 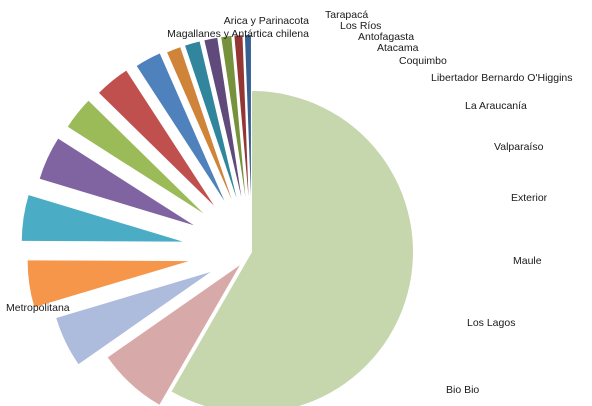 What do you see at coordinates (423, 61) in the screenshot?
I see `slice-label-coquimbo: Coquimbo` at bounding box center [423, 61].